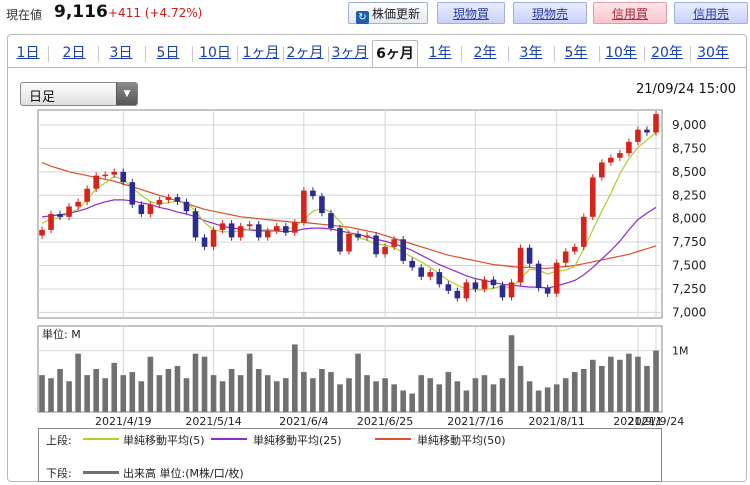 The image size is (750, 485). Describe the element at coordinates (630, 13) in the screenshot. I see `margin-buy-button: 信用買` at that location.